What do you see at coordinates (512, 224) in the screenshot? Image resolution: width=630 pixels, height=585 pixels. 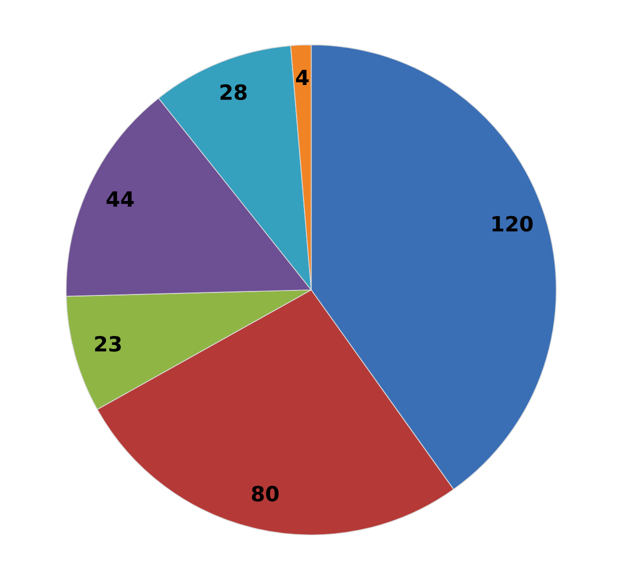 I see `data-label: 120` at bounding box center [512, 224].